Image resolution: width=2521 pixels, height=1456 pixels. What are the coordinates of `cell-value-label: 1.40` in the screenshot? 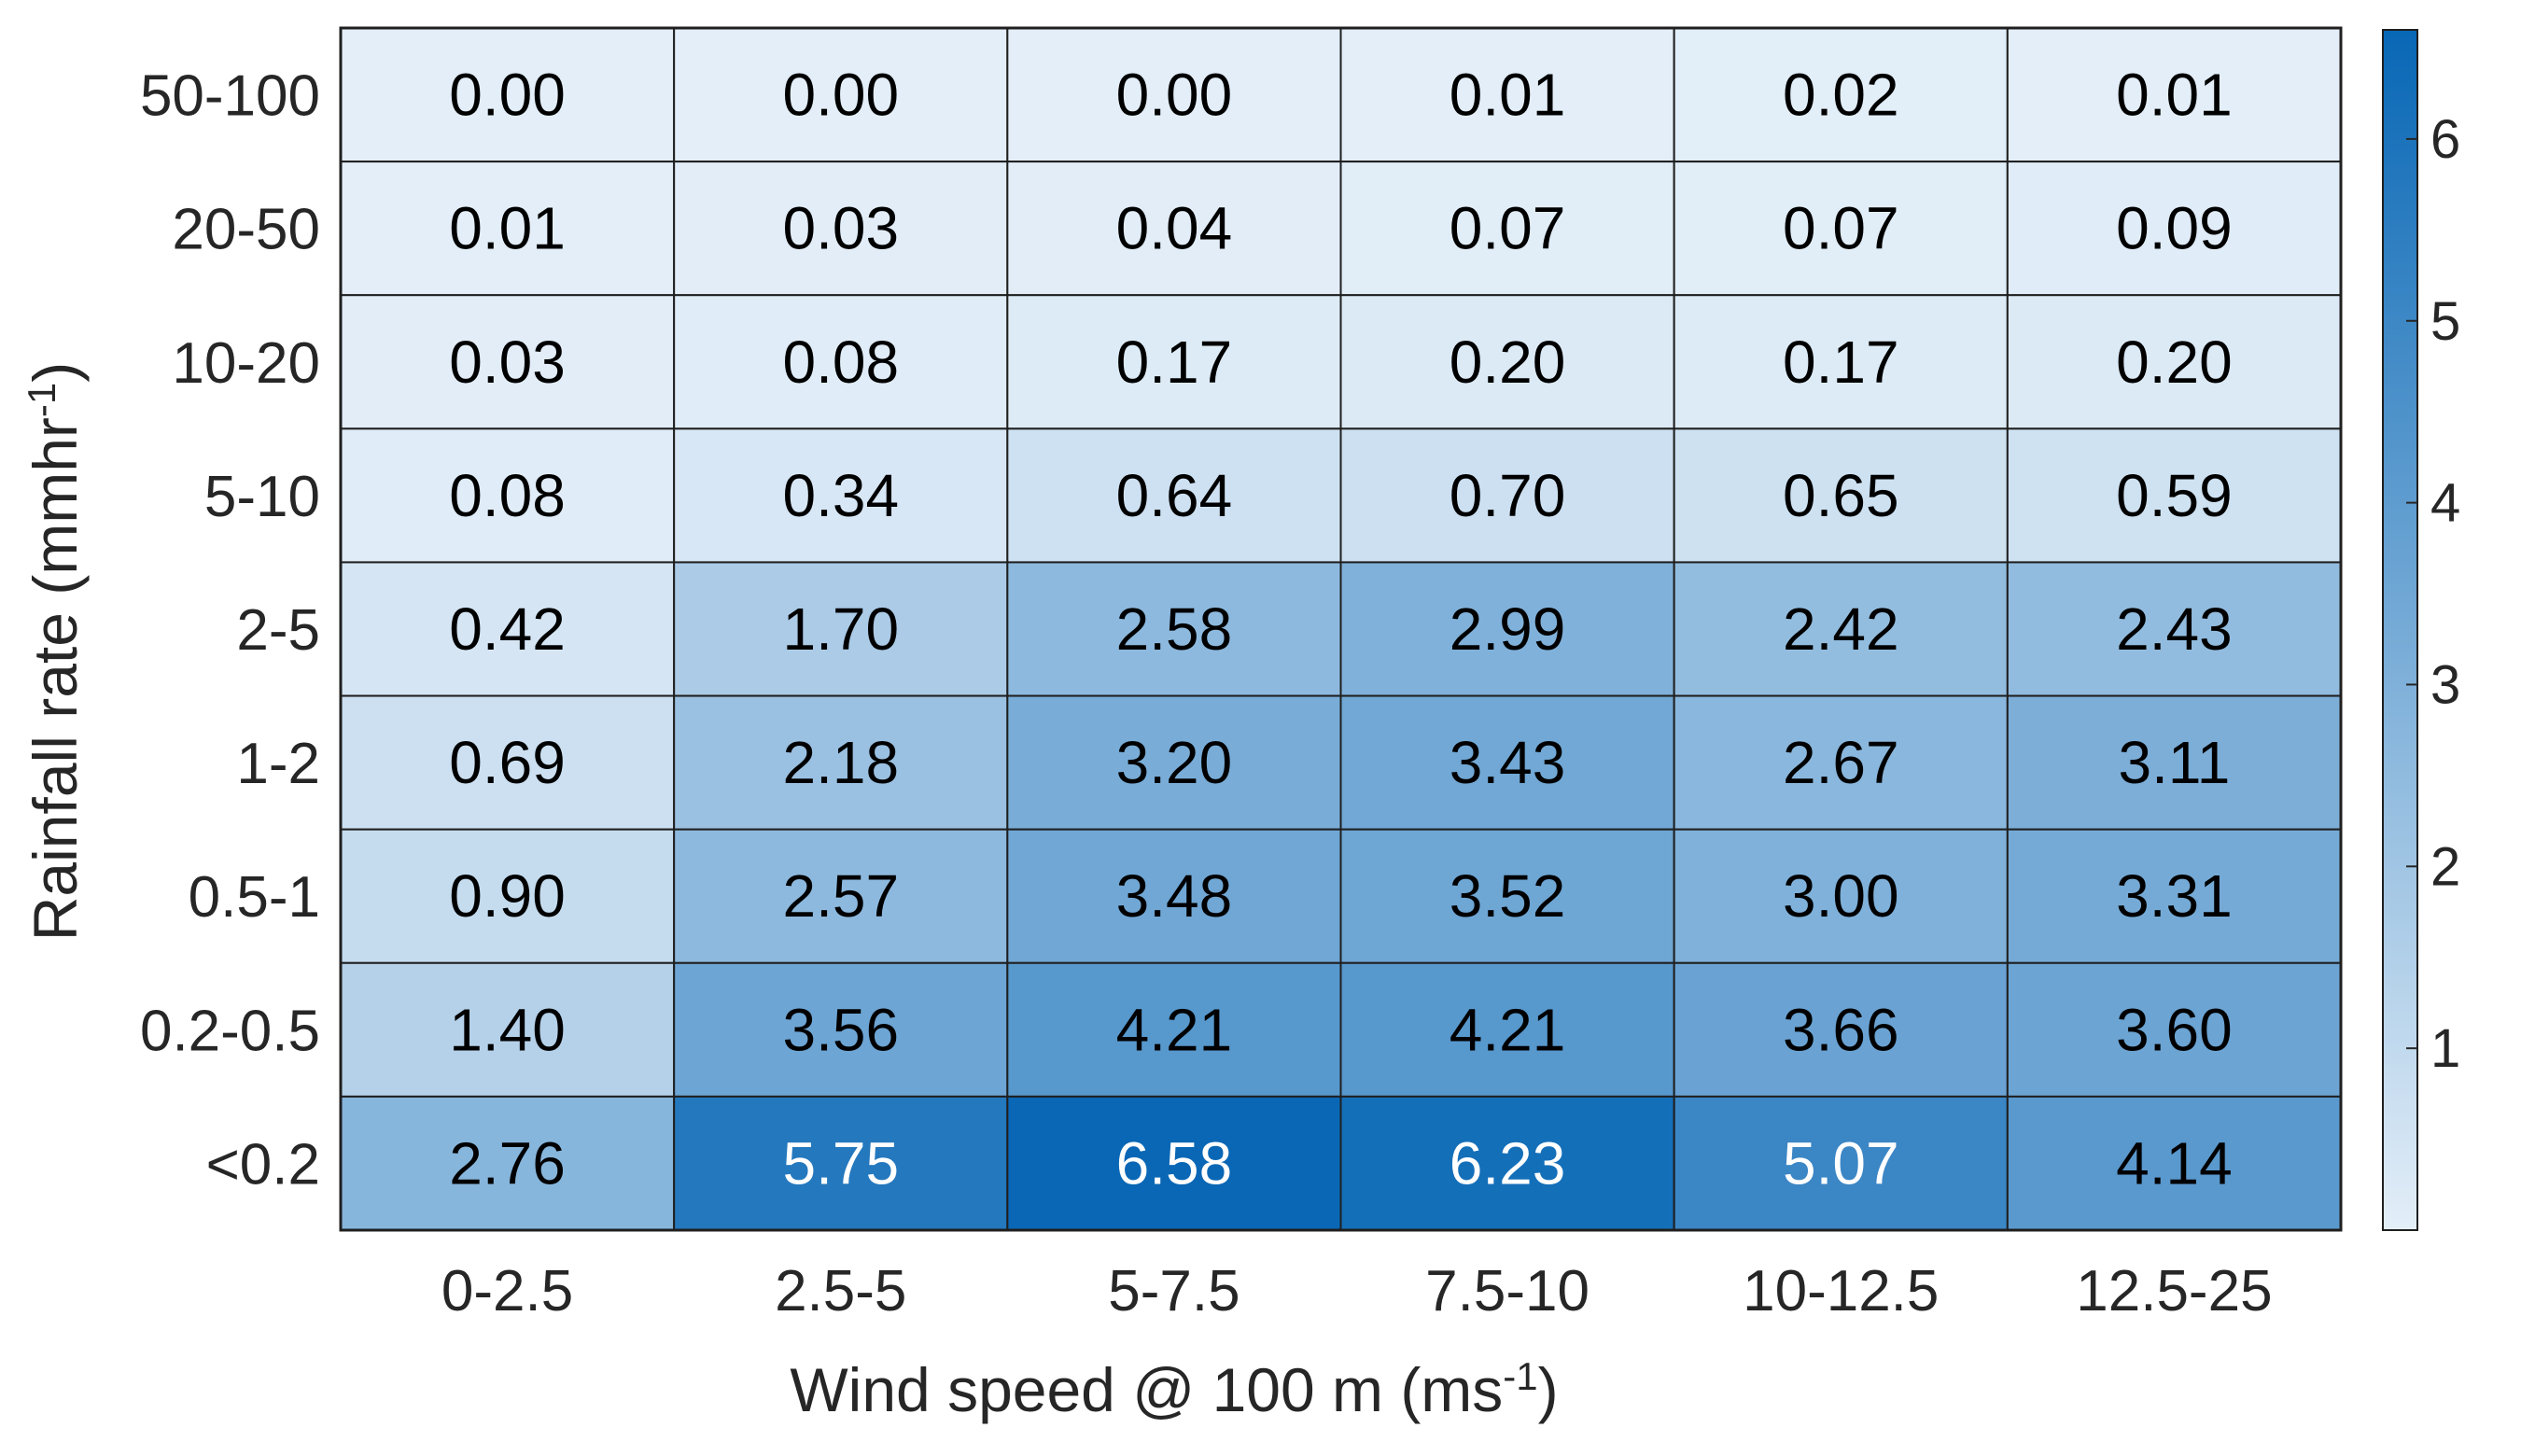 It's located at (508, 1029).